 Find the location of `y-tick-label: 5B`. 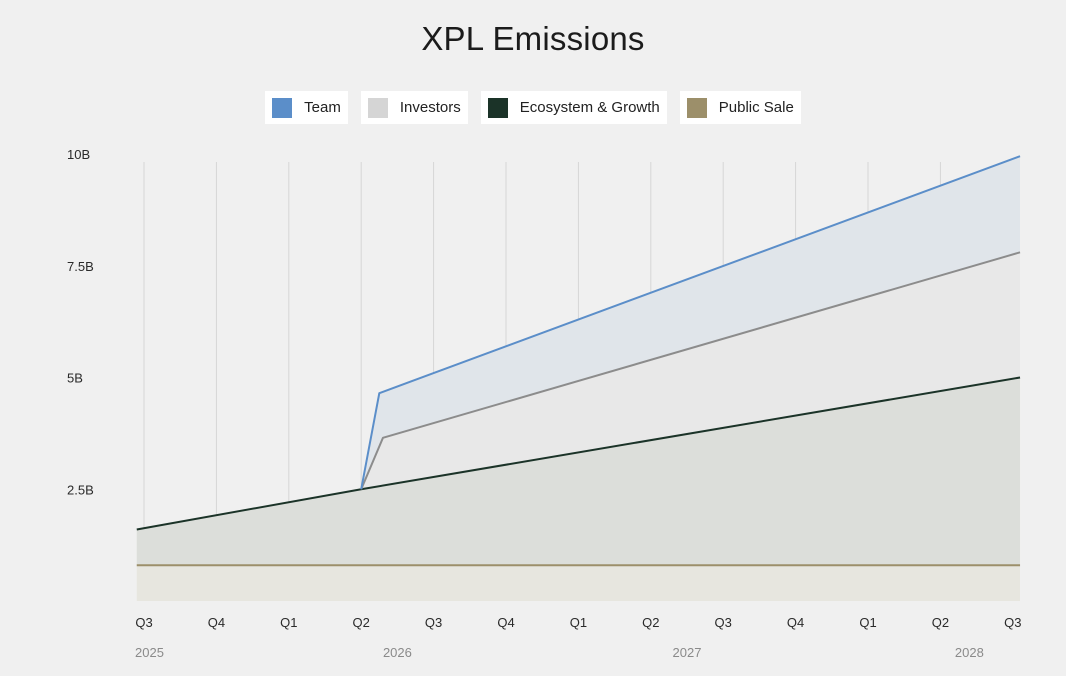

y-tick-label: 5B is located at coordinates (75, 378).